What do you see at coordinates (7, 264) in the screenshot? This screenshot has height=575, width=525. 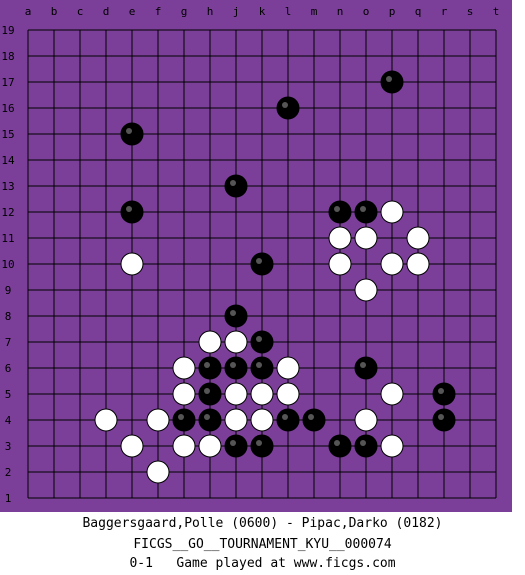 I see `row-label: 10` at bounding box center [7, 264].